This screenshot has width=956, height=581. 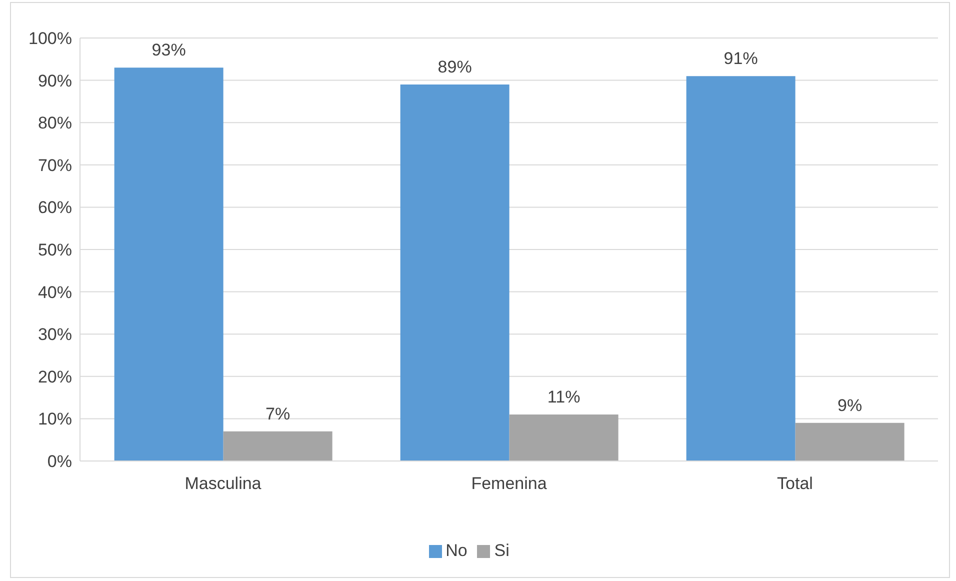 What do you see at coordinates (55, 419) in the screenshot?
I see `y-tick-label: 10%` at bounding box center [55, 419].